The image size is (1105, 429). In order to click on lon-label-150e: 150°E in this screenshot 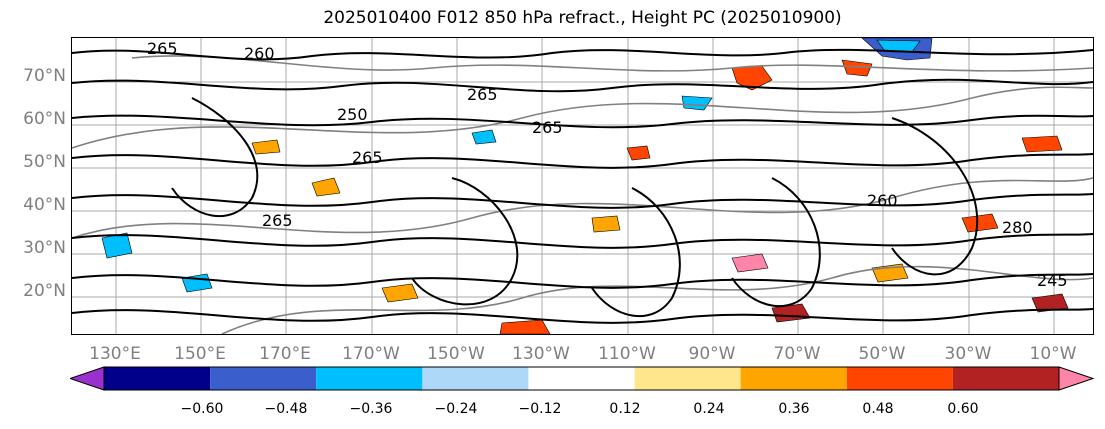, I will do `click(200, 354)`.